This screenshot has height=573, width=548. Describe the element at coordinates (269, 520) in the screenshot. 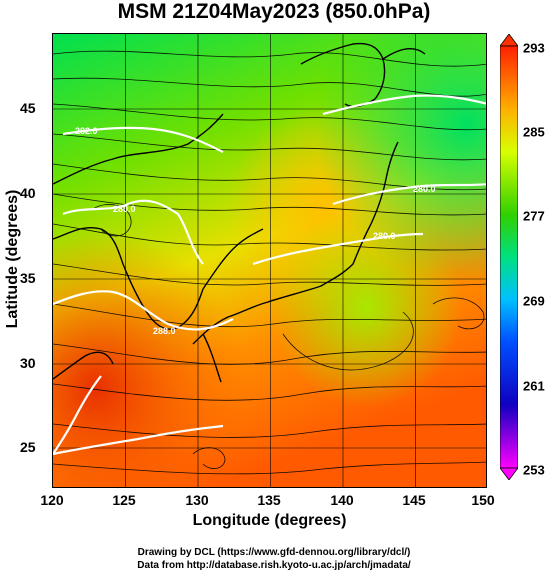

I see `x-axis-label: Longitude (degrees)` at that location.